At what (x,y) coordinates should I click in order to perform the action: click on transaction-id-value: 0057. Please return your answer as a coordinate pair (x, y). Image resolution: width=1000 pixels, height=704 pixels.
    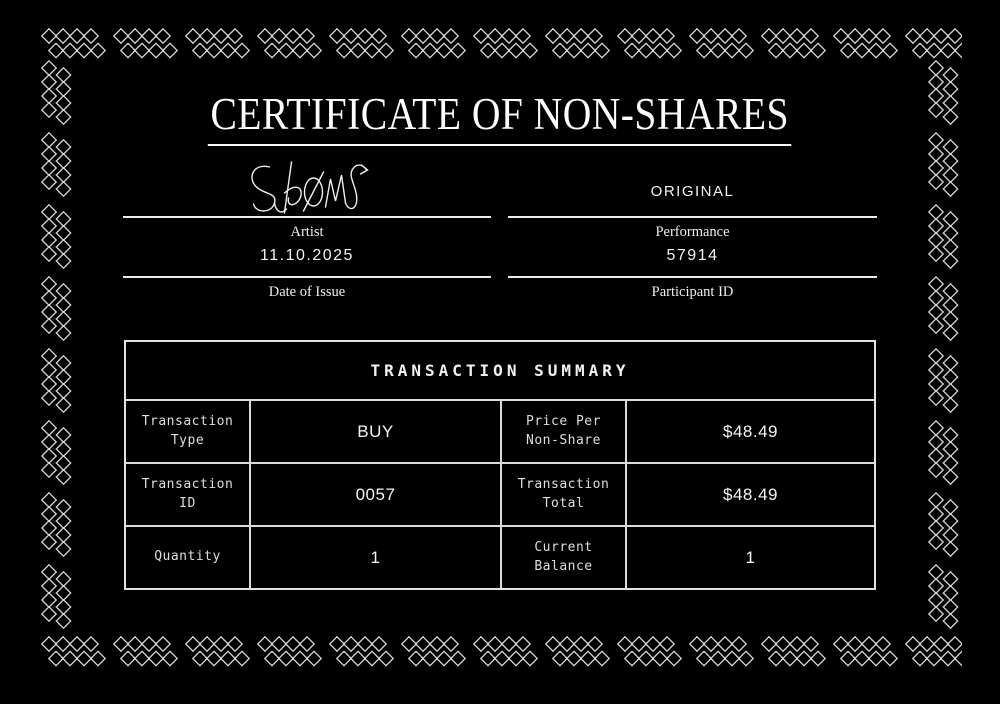
    Looking at the image, I should click on (375, 494).